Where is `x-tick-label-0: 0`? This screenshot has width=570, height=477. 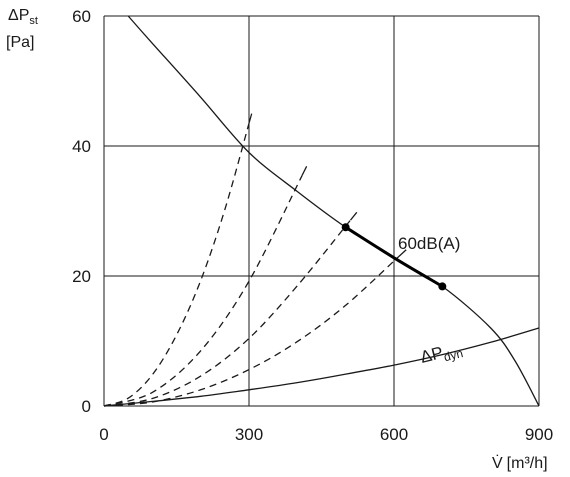 x-tick-label-0: 0 is located at coordinates (103, 434).